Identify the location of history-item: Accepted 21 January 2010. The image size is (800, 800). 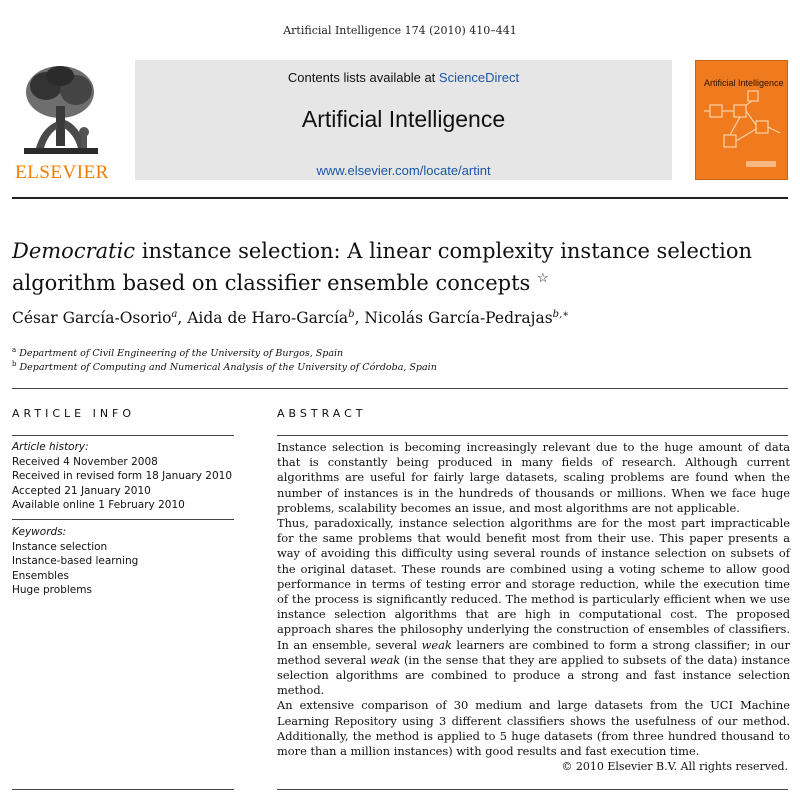
(81, 490).